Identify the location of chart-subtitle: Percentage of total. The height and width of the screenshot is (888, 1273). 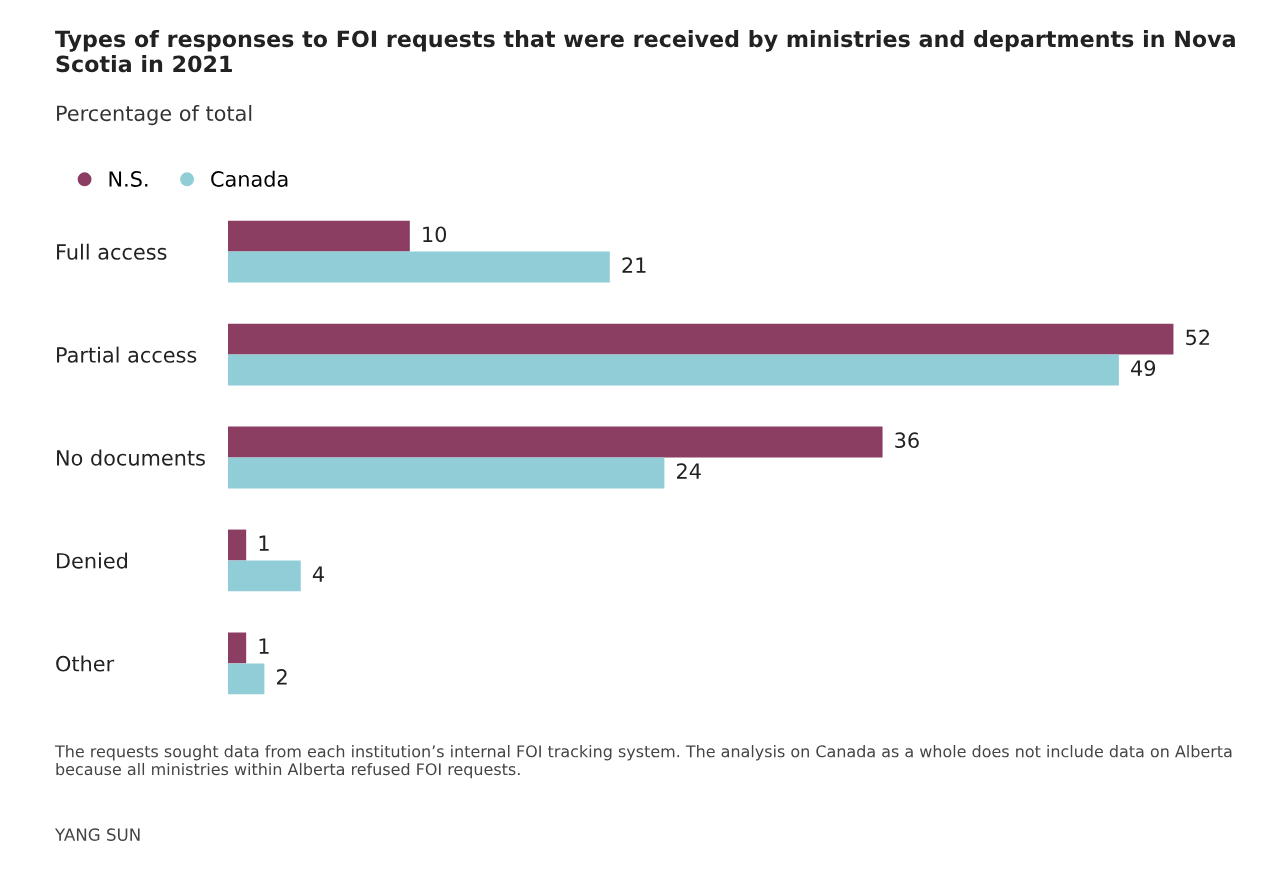
(154, 115).